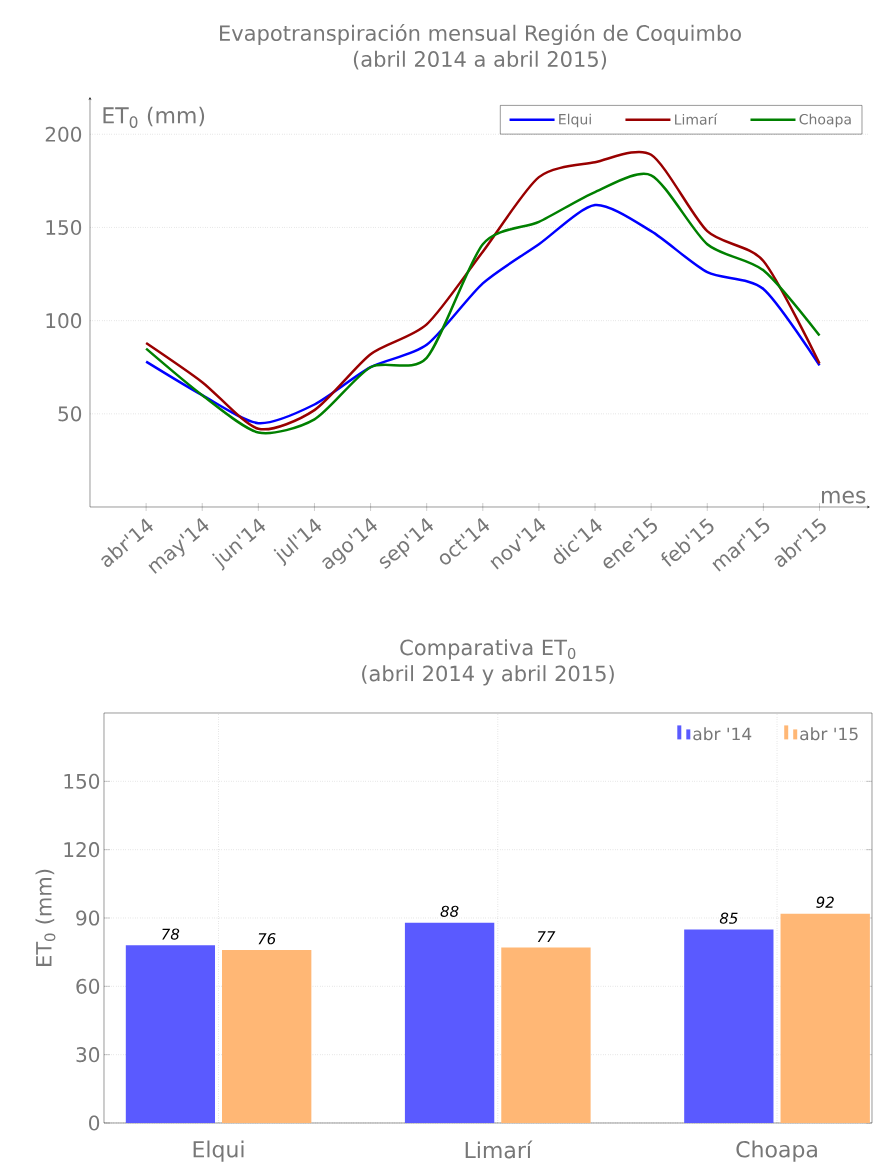  Describe the element at coordinates (480, 34) in the screenshot. I see `chart-title: Evapotranspiración mensual Región de Coquimbo` at that location.